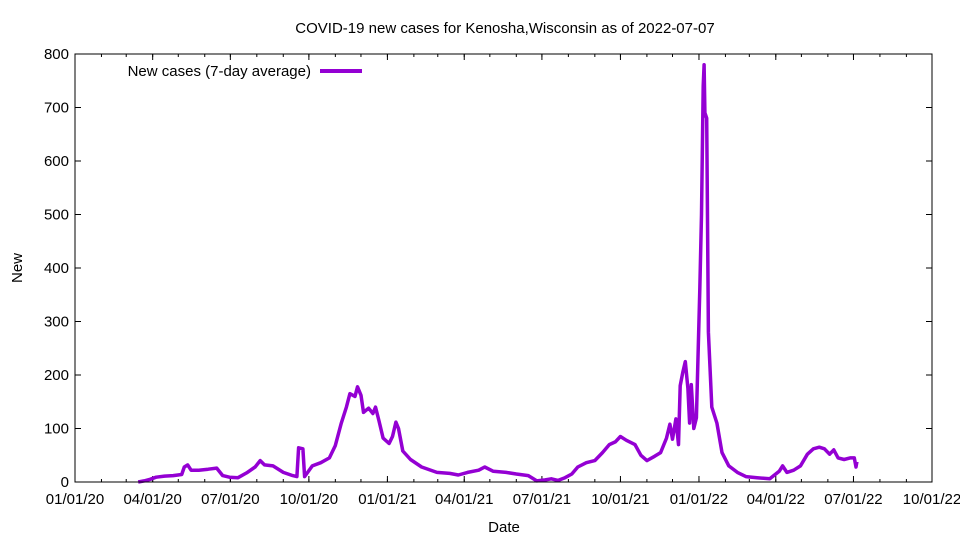 The width and height of the screenshot is (960, 540). Describe the element at coordinates (464, 499) in the screenshot. I see `x-tick-label: 04/01/21` at that location.